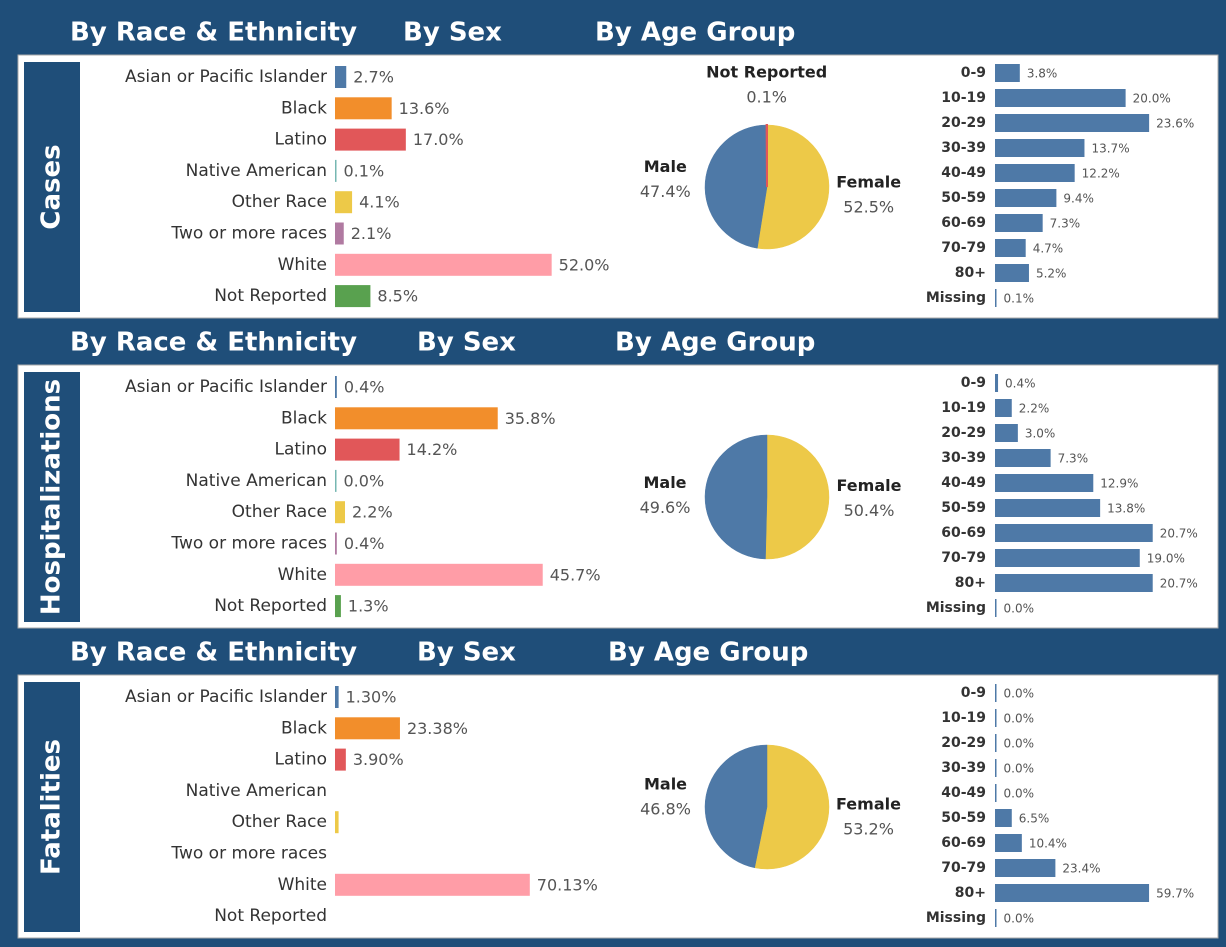 This screenshot has width=1226, height=947. What do you see at coordinates (1073, 459) in the screenshot?
I see `value-label: 7.3%` at bounding box center [1073, 459].